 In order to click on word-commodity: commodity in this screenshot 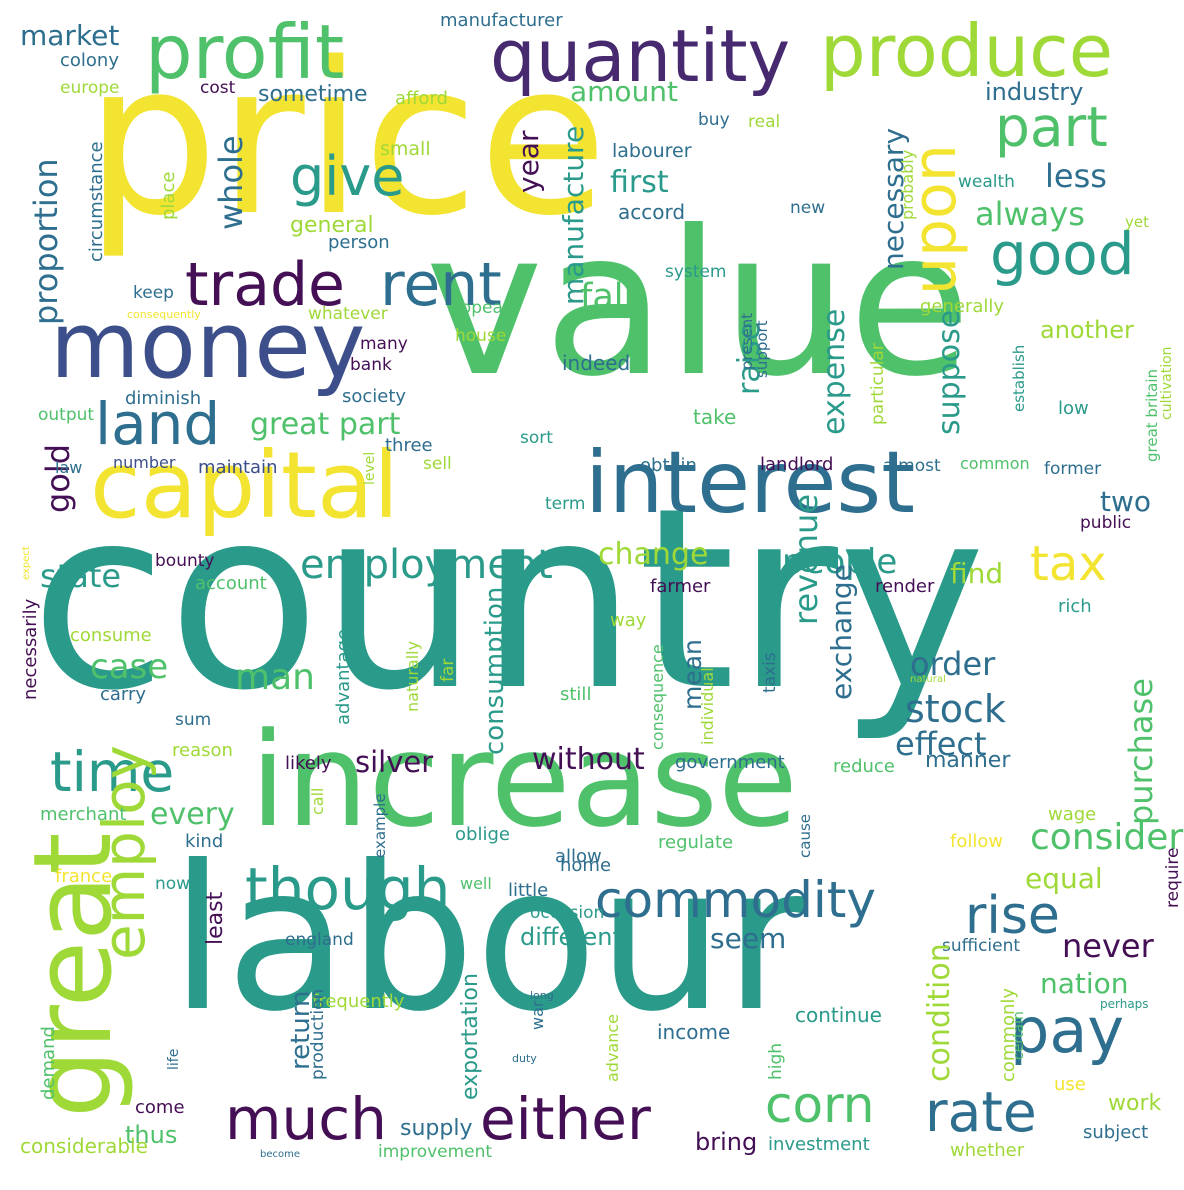, I will do `click(735, 900)`.